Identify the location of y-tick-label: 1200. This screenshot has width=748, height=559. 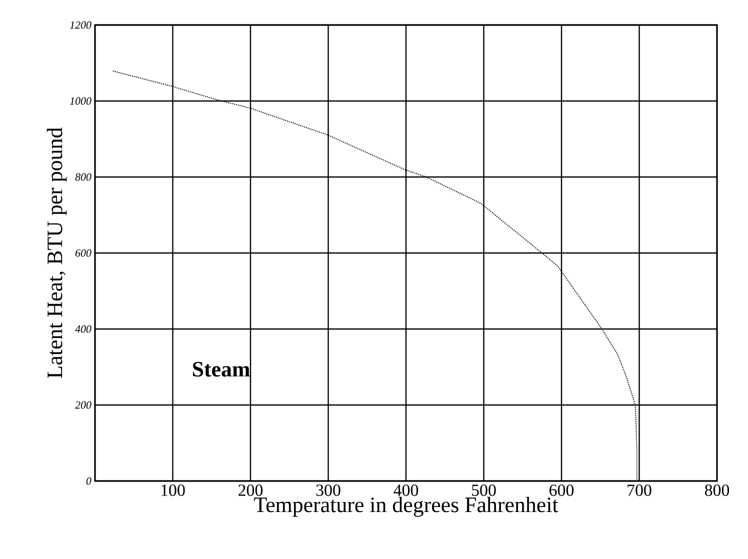
(81, 25).